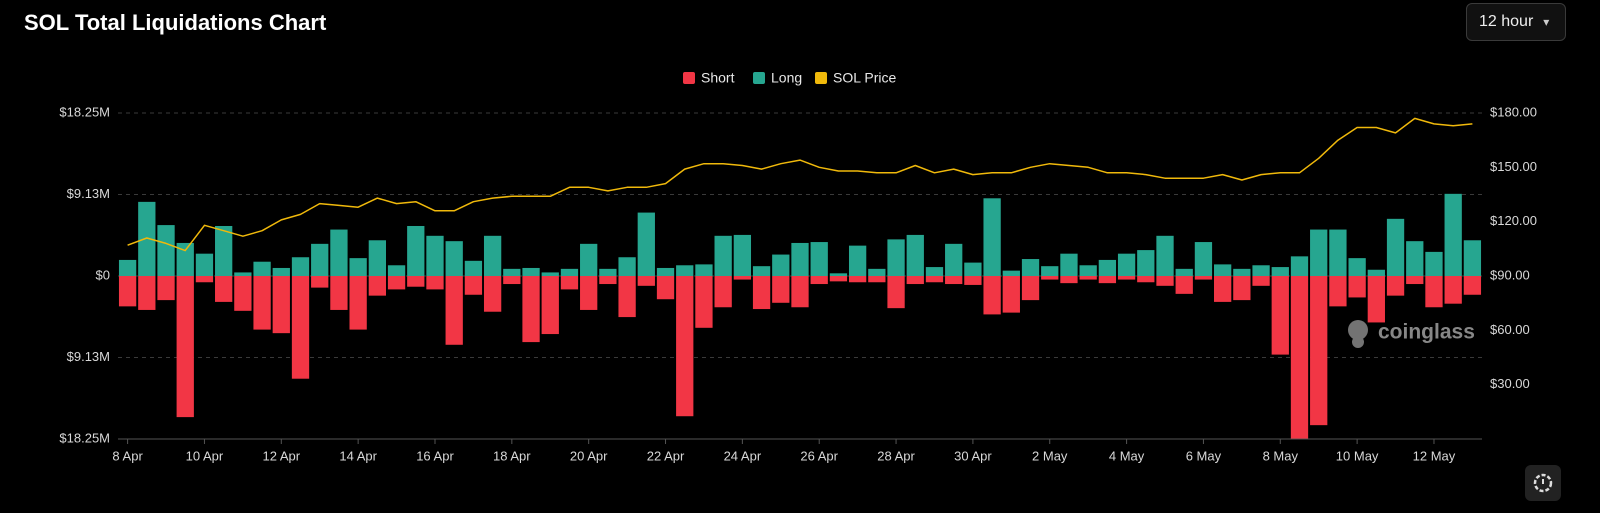 The width and height of the screenshot is (1600, 513). Describe the element at coordinates (1204, 455) in the screenshot. I see `x-tick-label: 6 May` at that location.